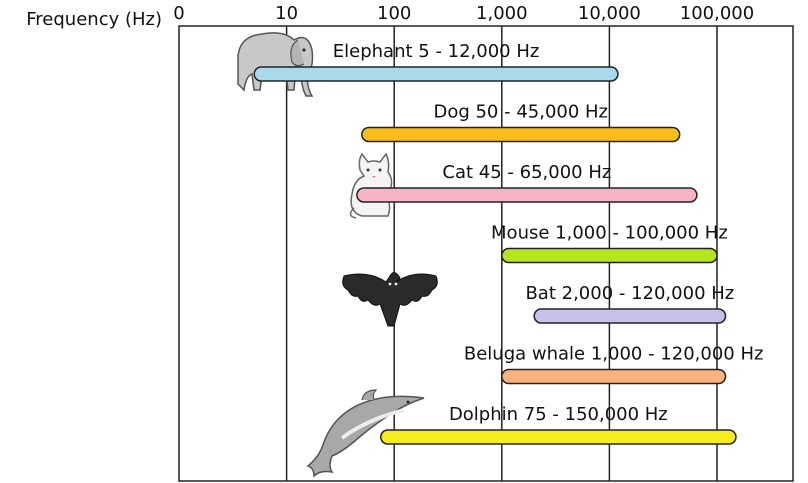  Describe the element at coordinates (436, 51) in the screenshot. I see `range-label: Elephant 5 - 12,000 Hz` at that location.